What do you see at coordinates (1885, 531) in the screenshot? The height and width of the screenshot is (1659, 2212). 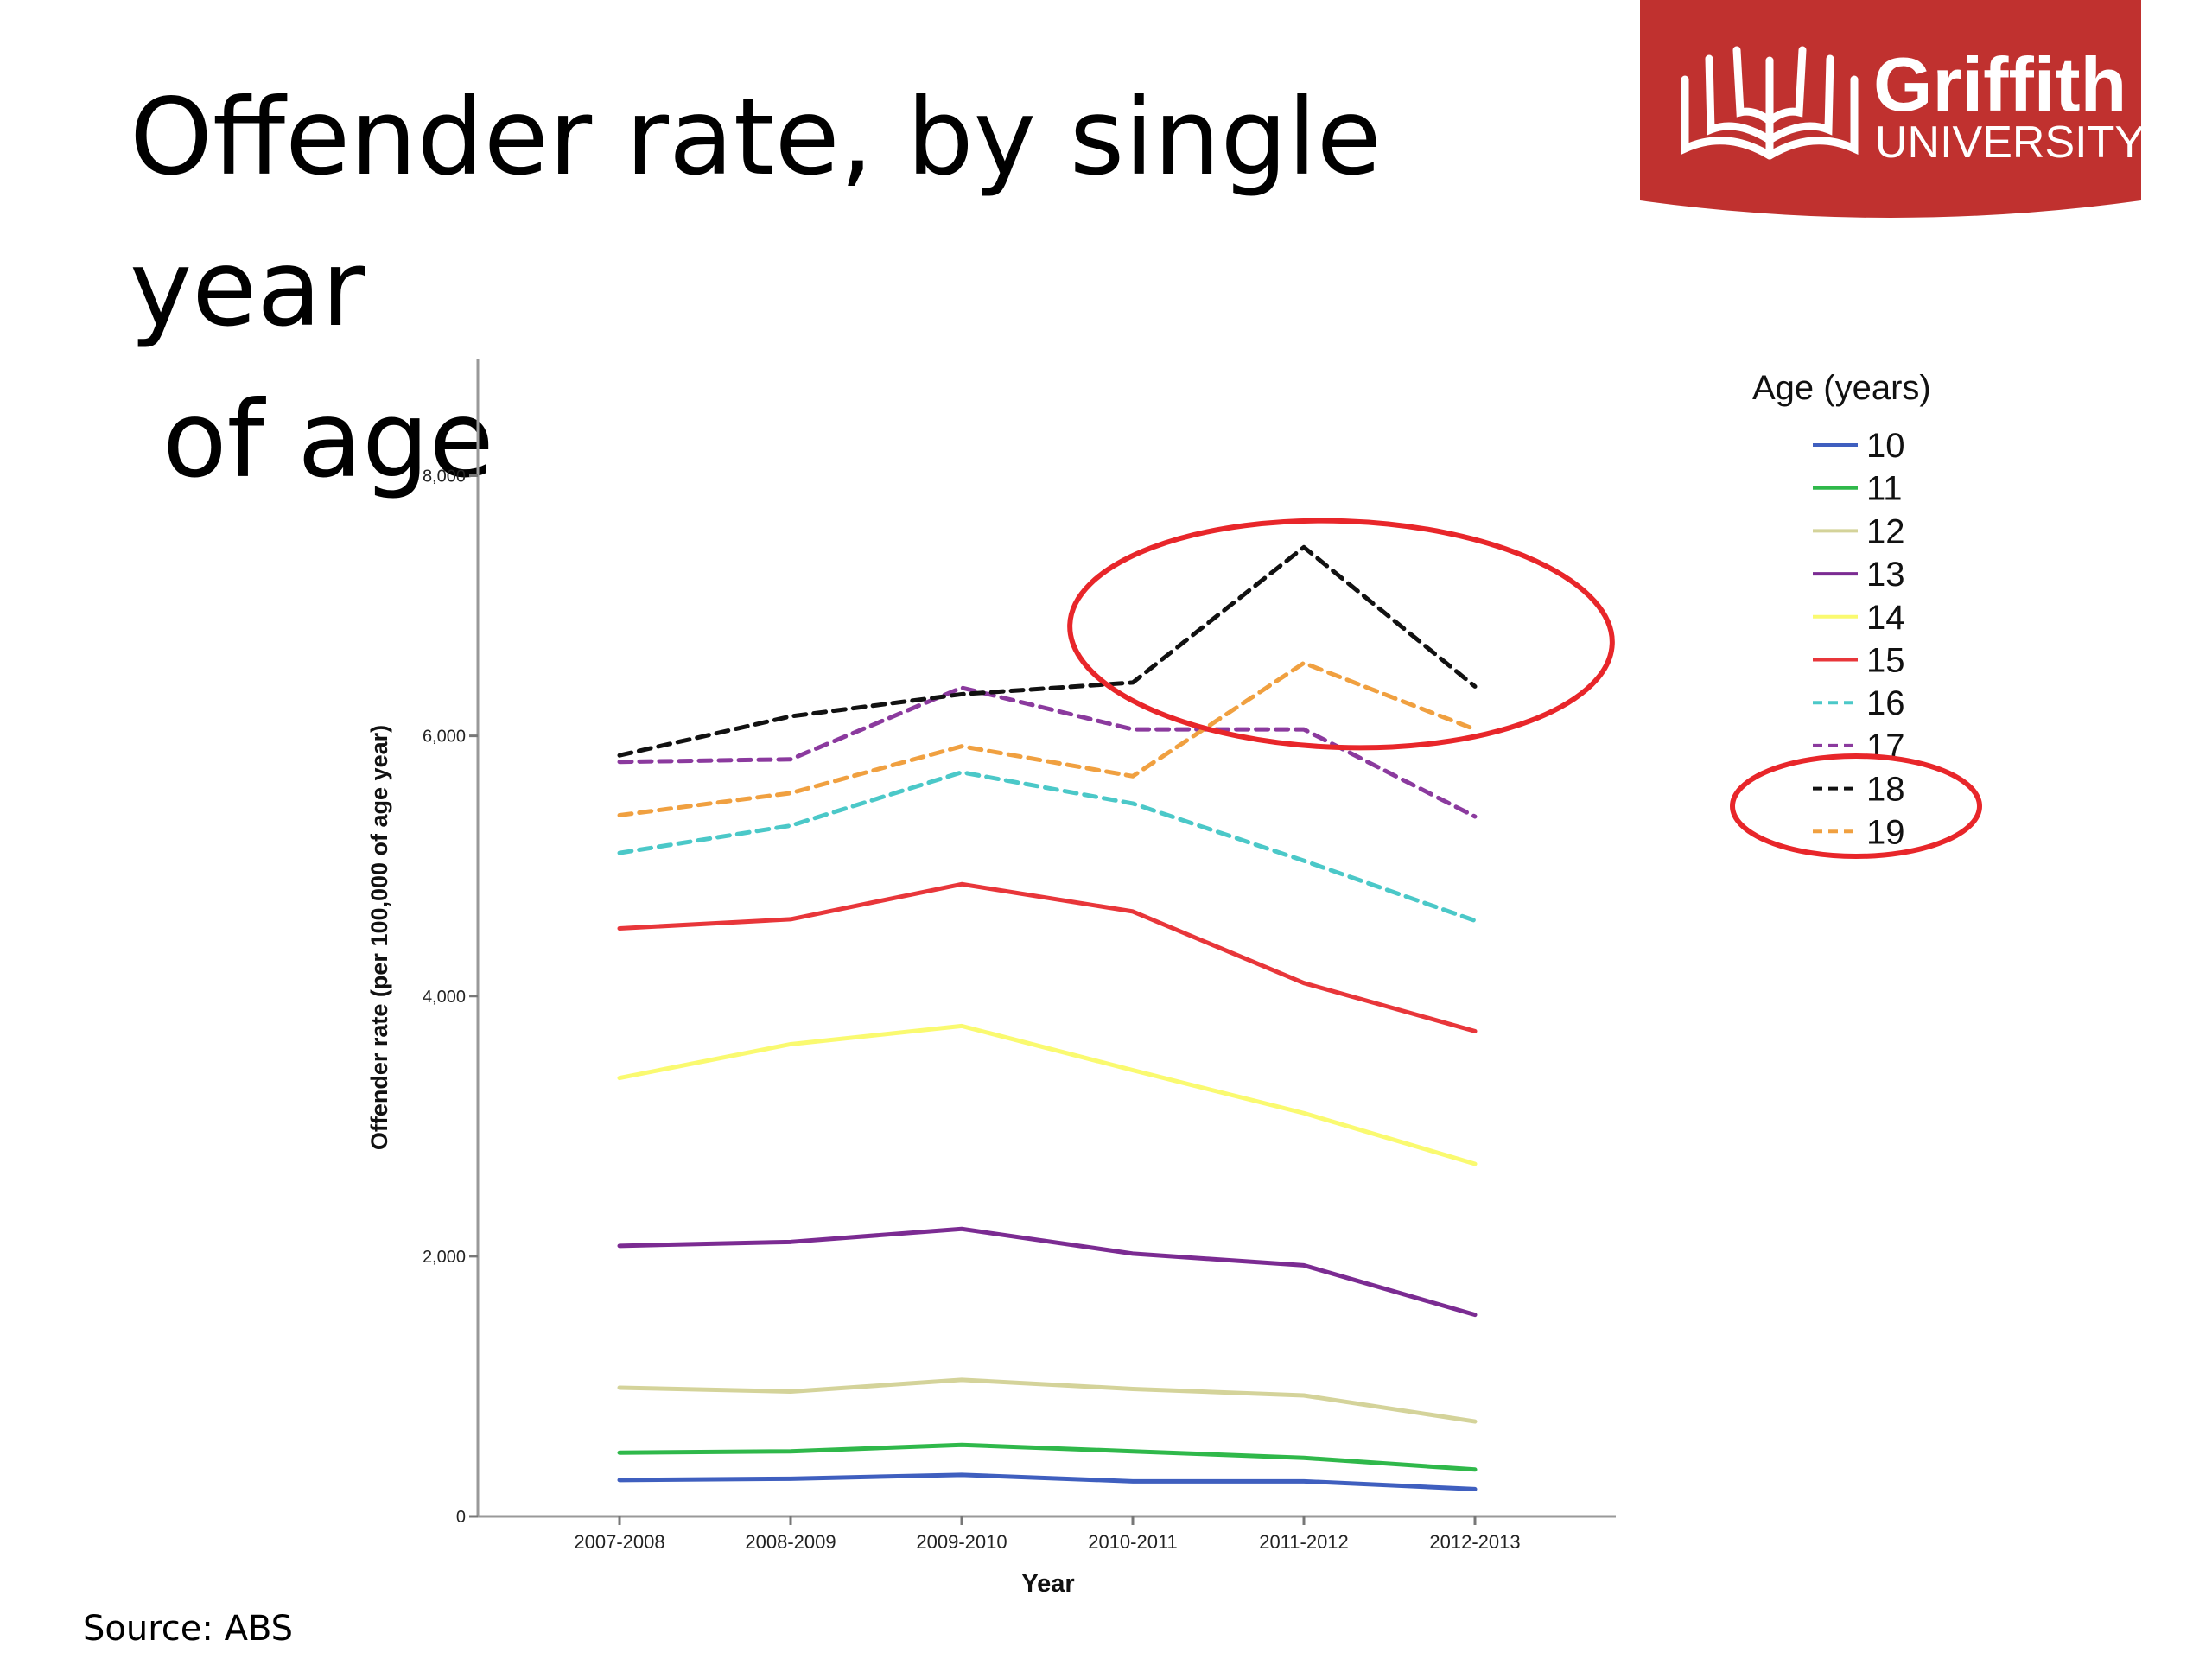 I see `legend-label-age-12: 12` at bounding box center [1885, 531].